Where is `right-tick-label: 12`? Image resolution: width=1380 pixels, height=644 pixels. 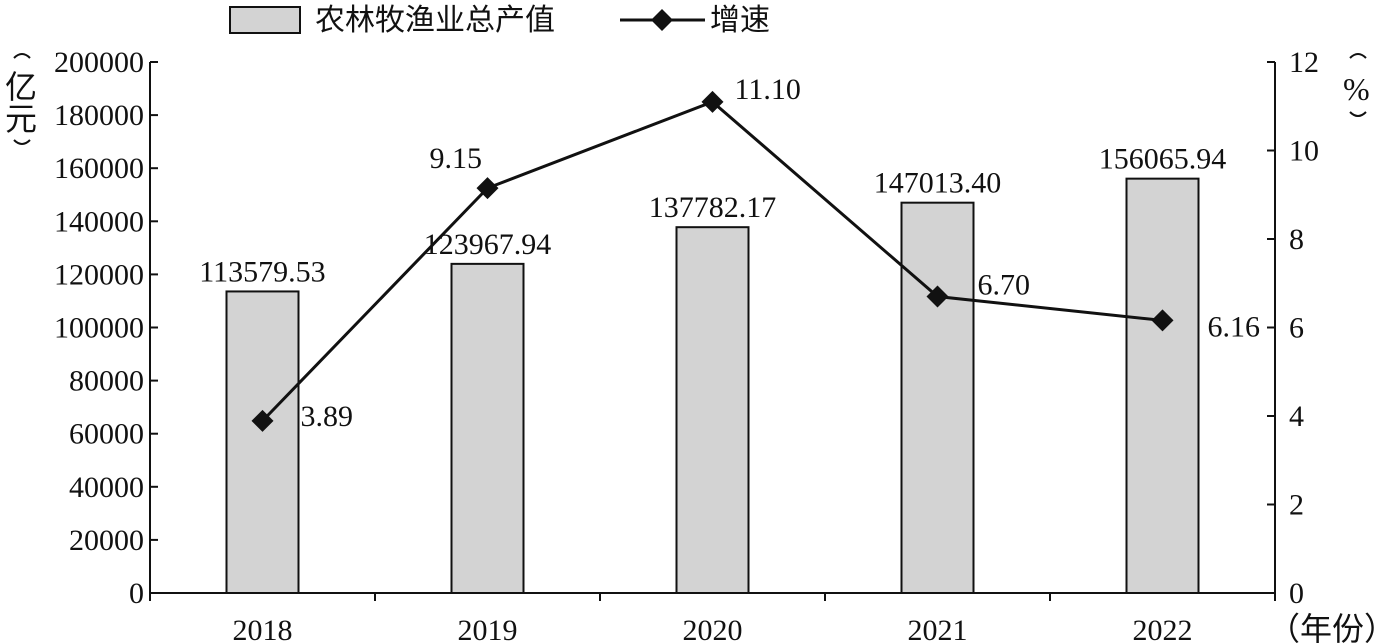 right-tick-label: 12 is located at coordinates (1304, 62).